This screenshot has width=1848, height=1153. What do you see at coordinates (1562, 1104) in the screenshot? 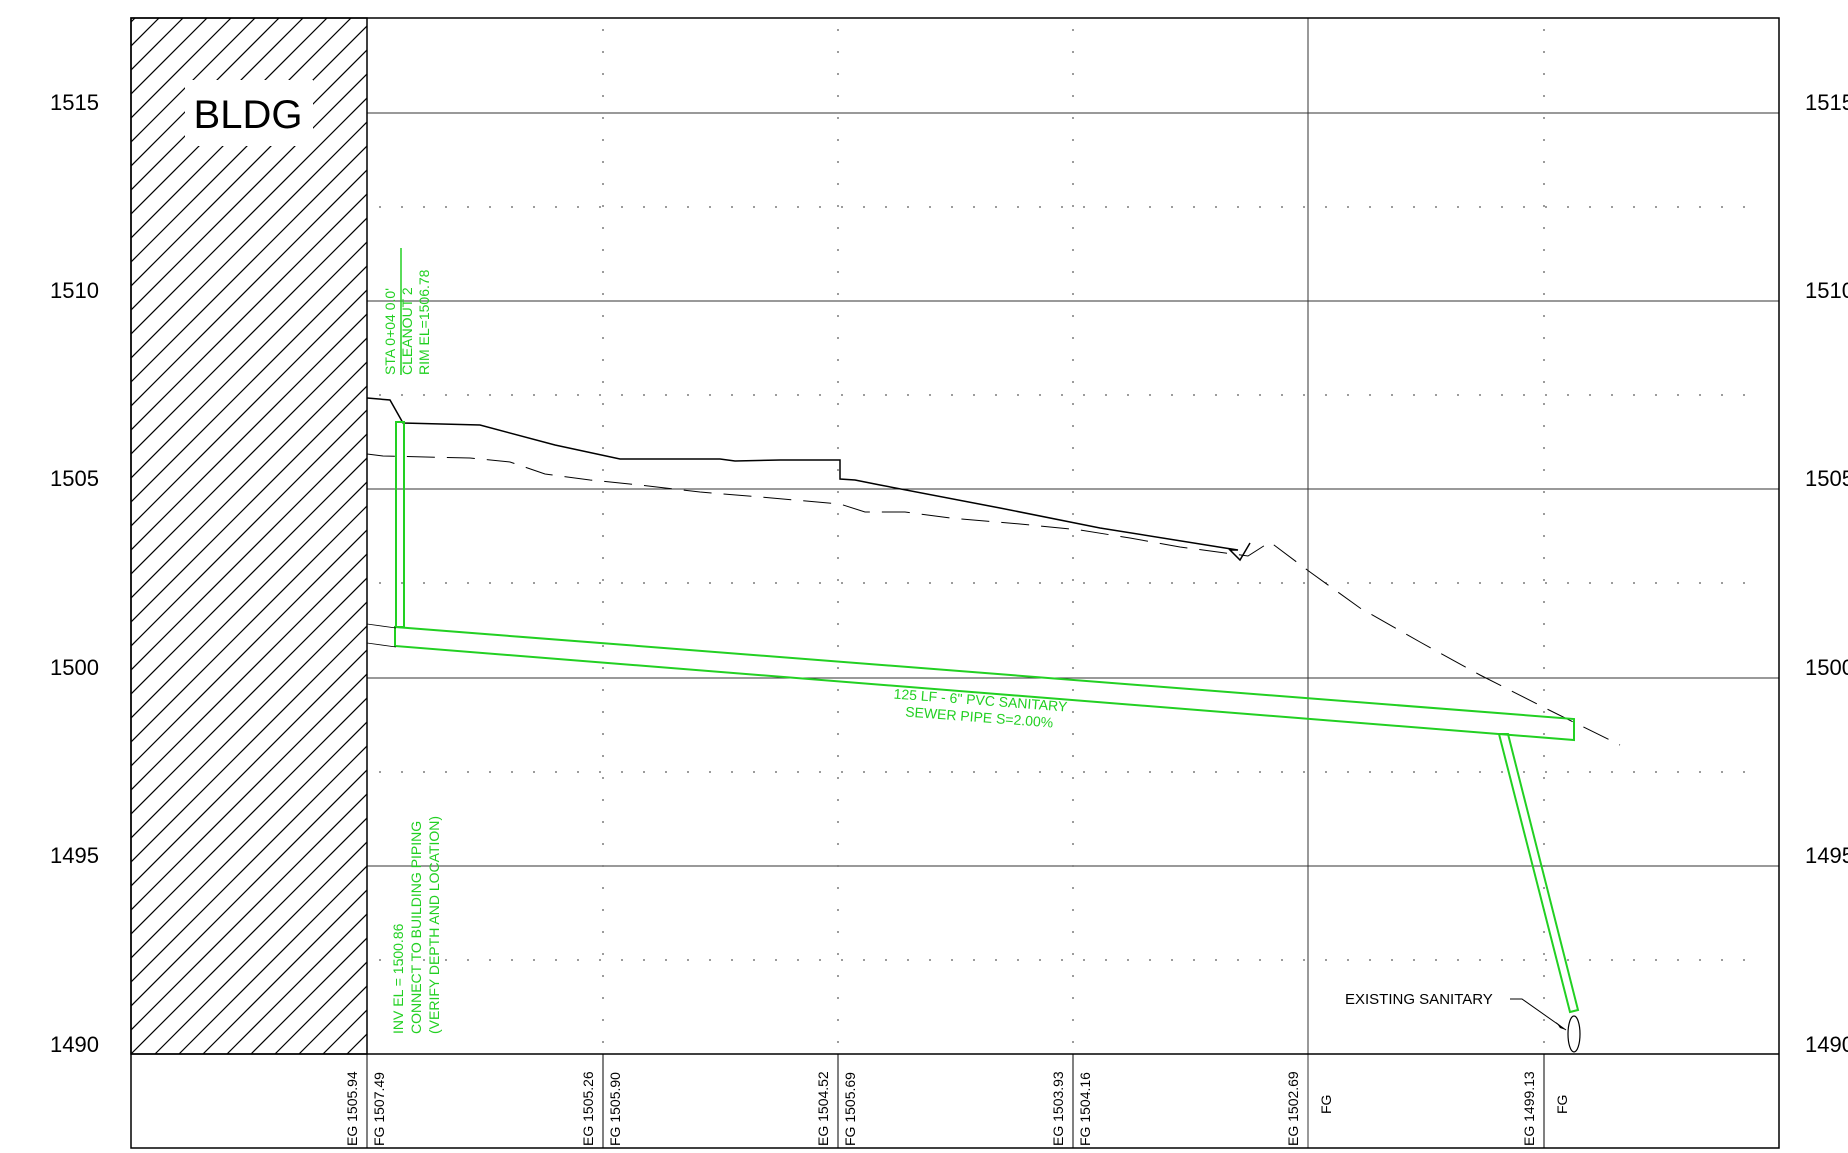
I see `station-fg-label: FG` at bounding box center [1562, 1104].